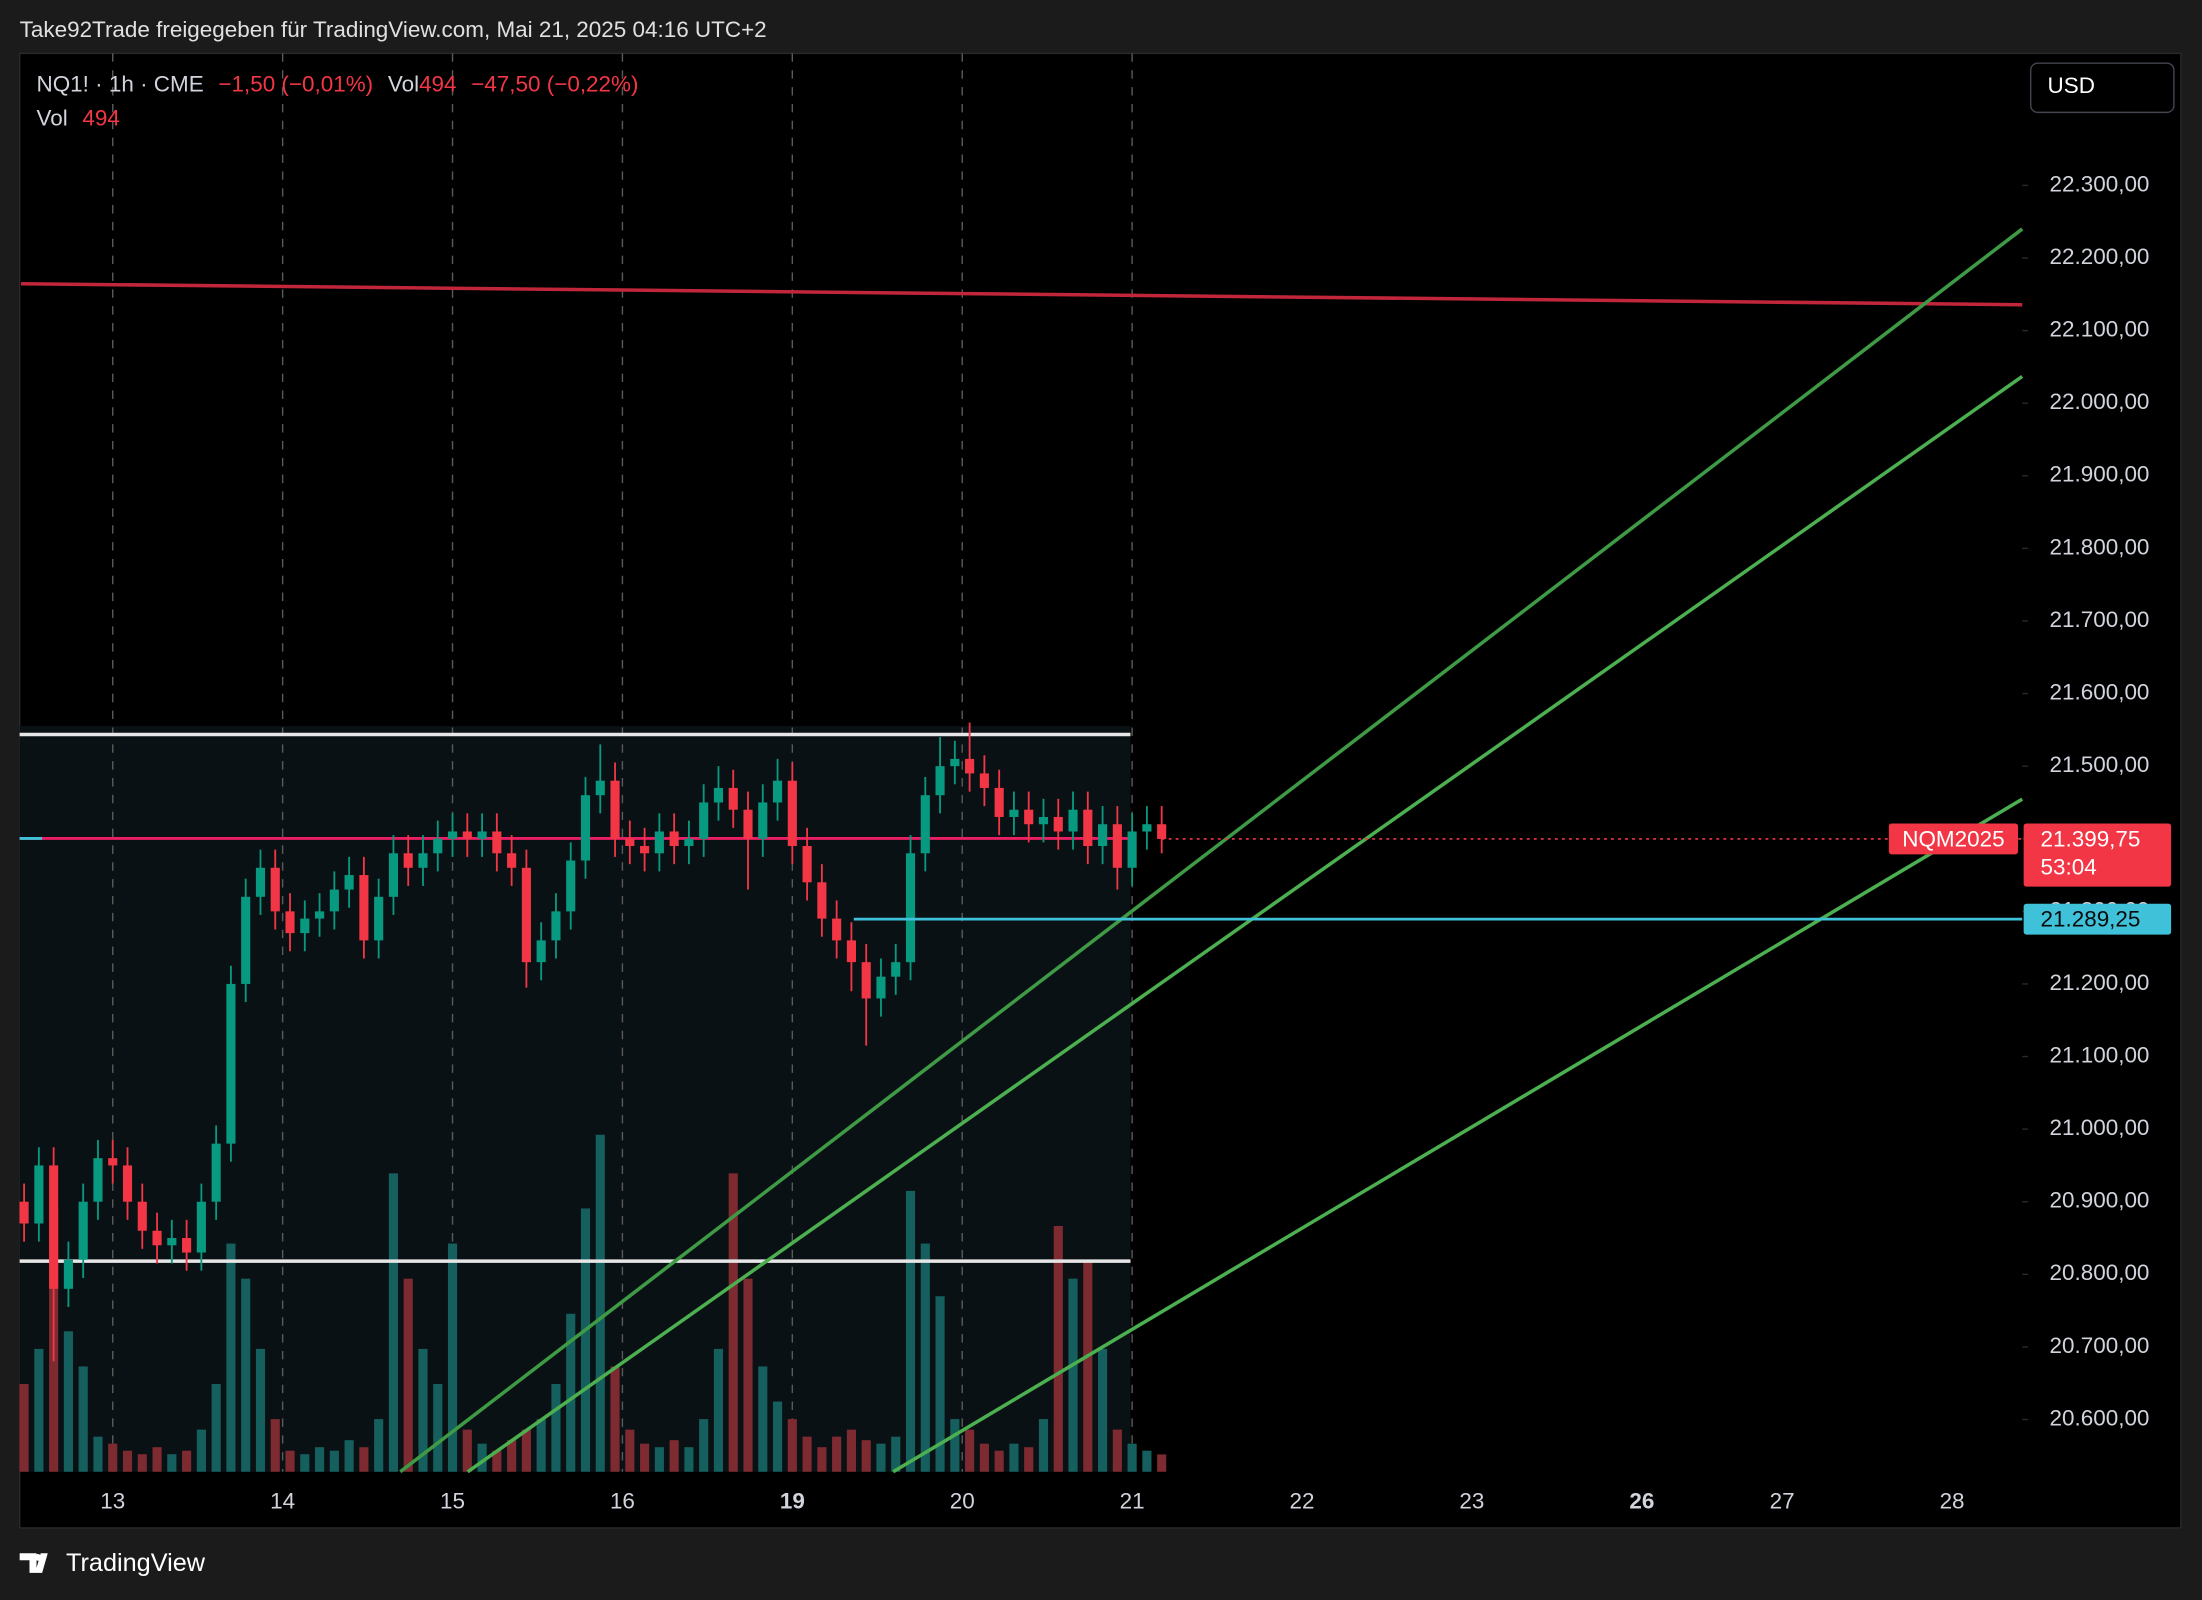  What do you see at coordinates (2097, 919) in the screenshot?
I see `price-line-tag` at bounding box center [2097, 919].